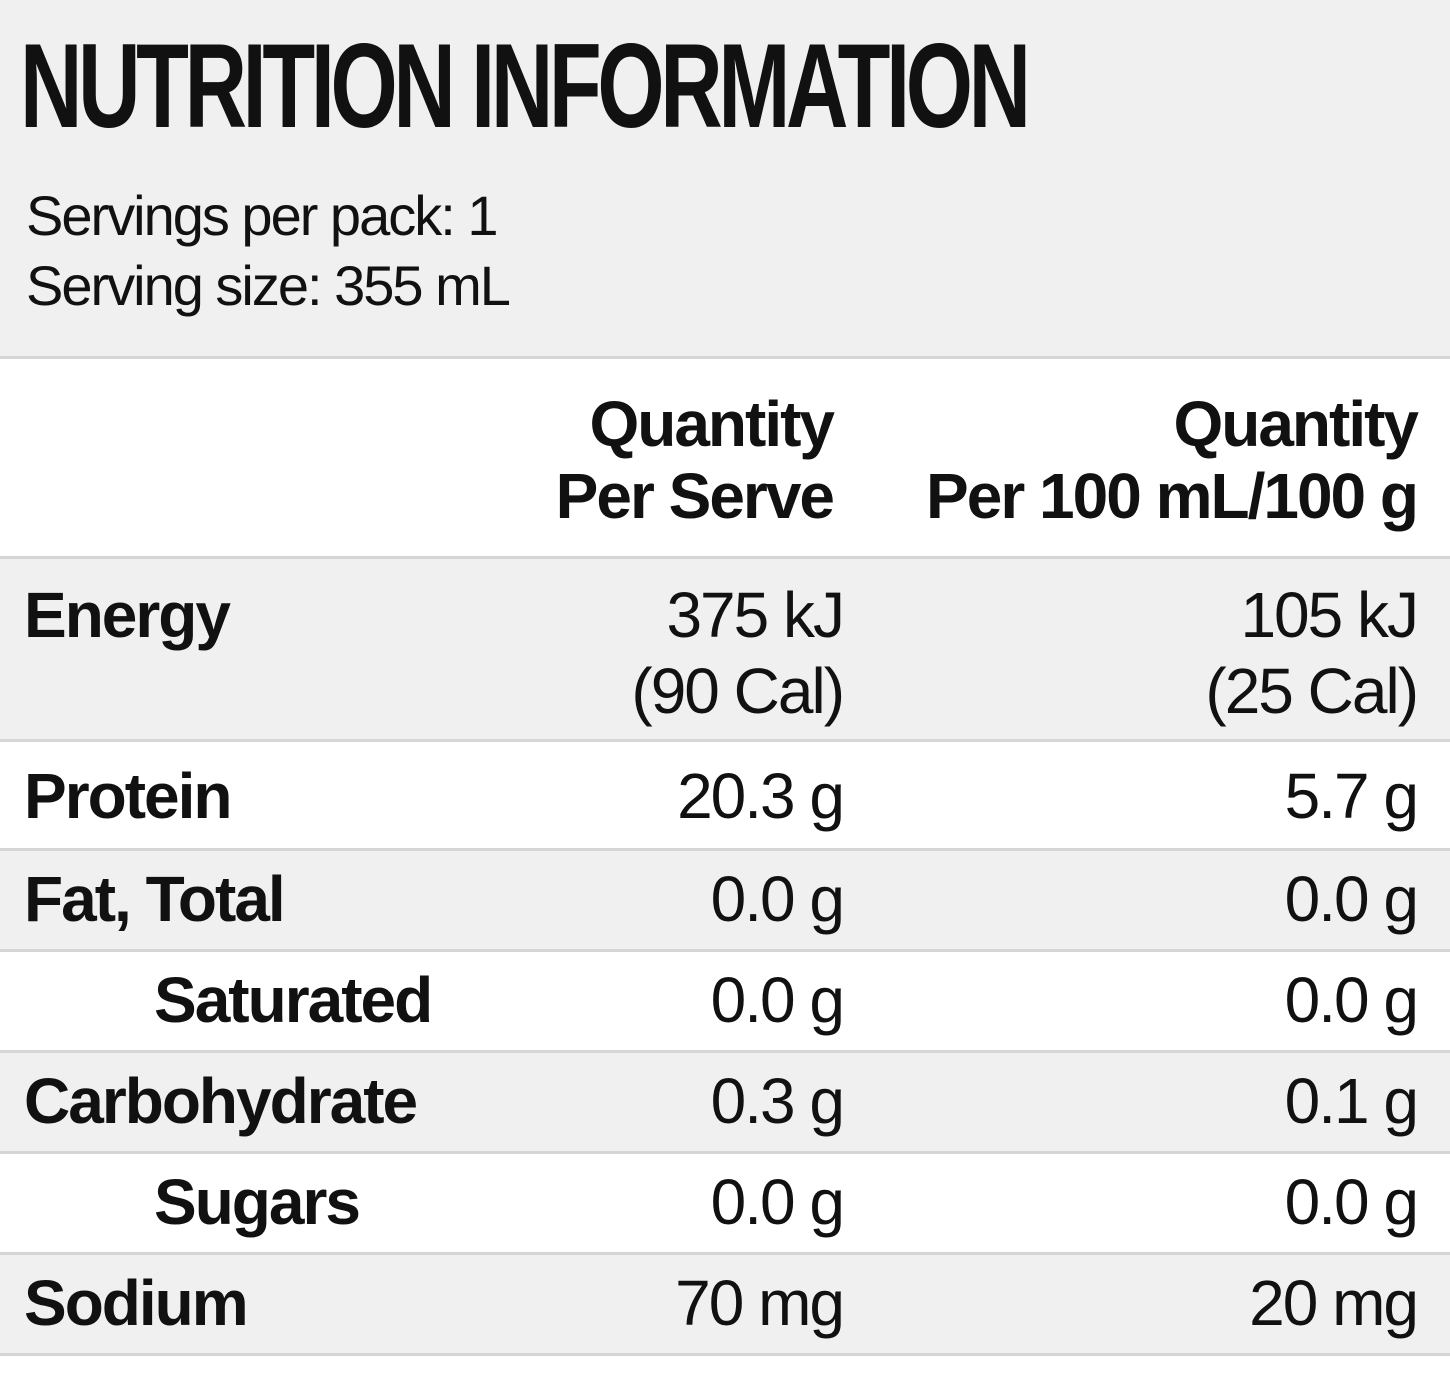 The image size is (1450, 1395). I want to click on column-header-per-100: Quantity Per 100 mL/100 g, so click(1172, 460).